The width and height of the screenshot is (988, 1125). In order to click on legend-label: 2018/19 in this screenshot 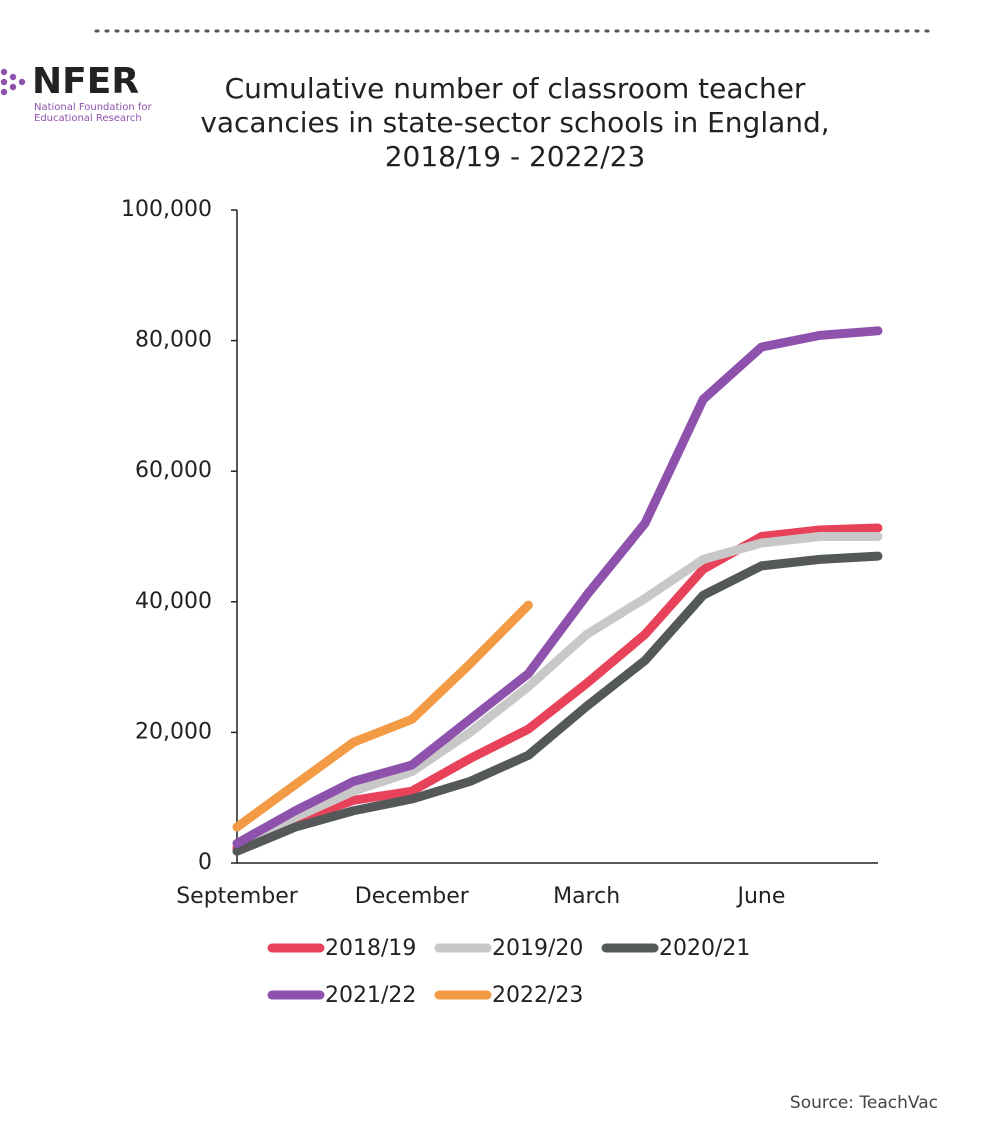, I will do `click(370, 948)`.